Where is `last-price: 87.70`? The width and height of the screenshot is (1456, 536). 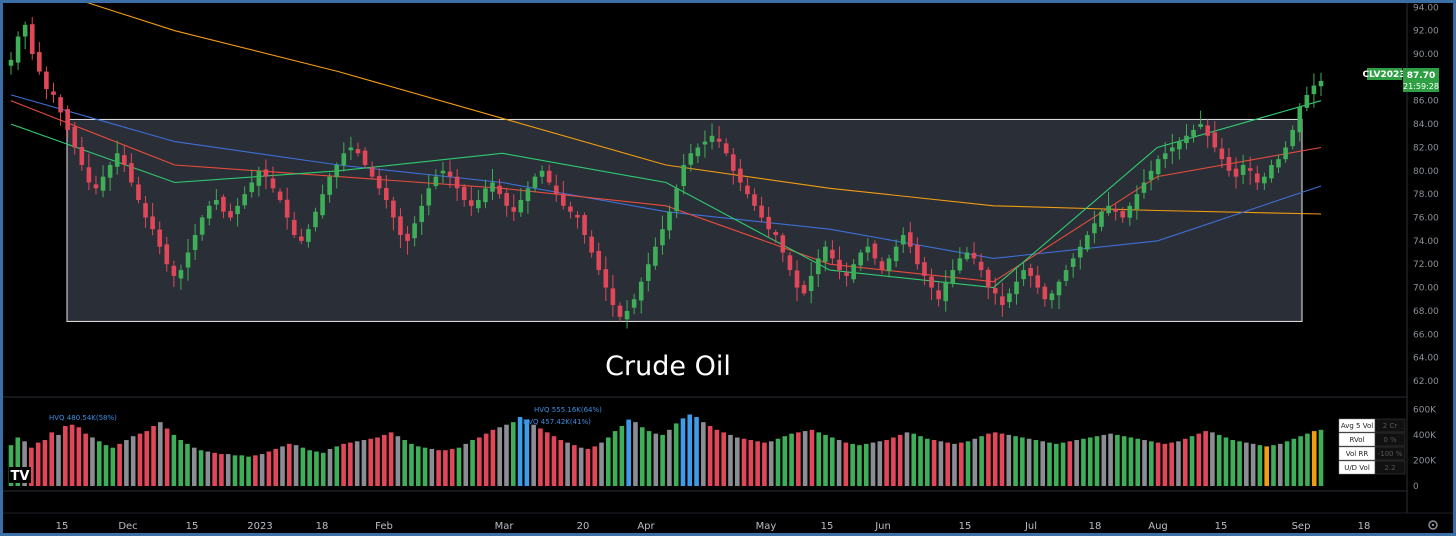 last-price: 87.70 is located at coordinates (1421, 76).